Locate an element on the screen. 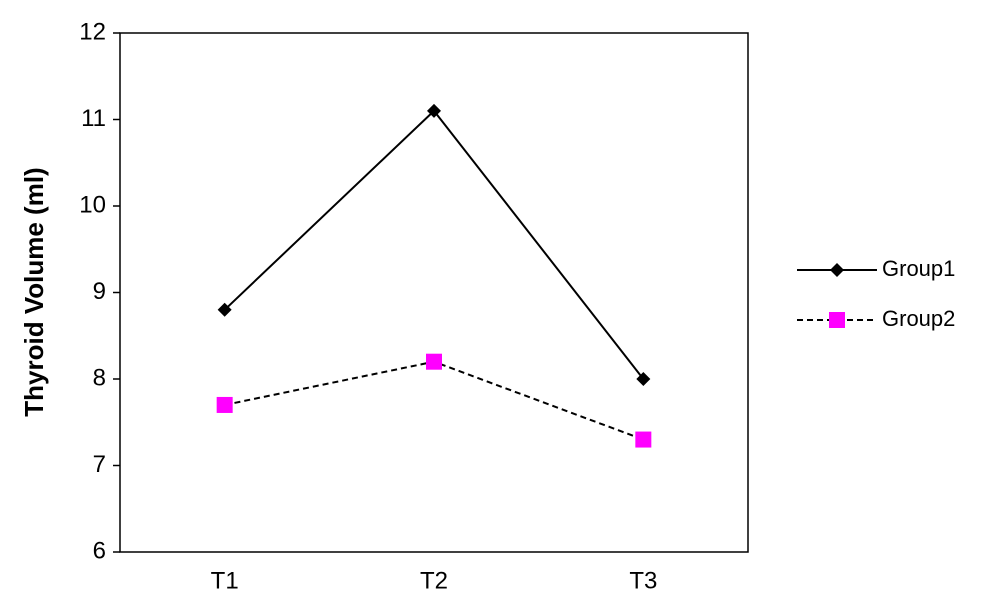  legend-label: Group2 is located at coordinates (918, 318).